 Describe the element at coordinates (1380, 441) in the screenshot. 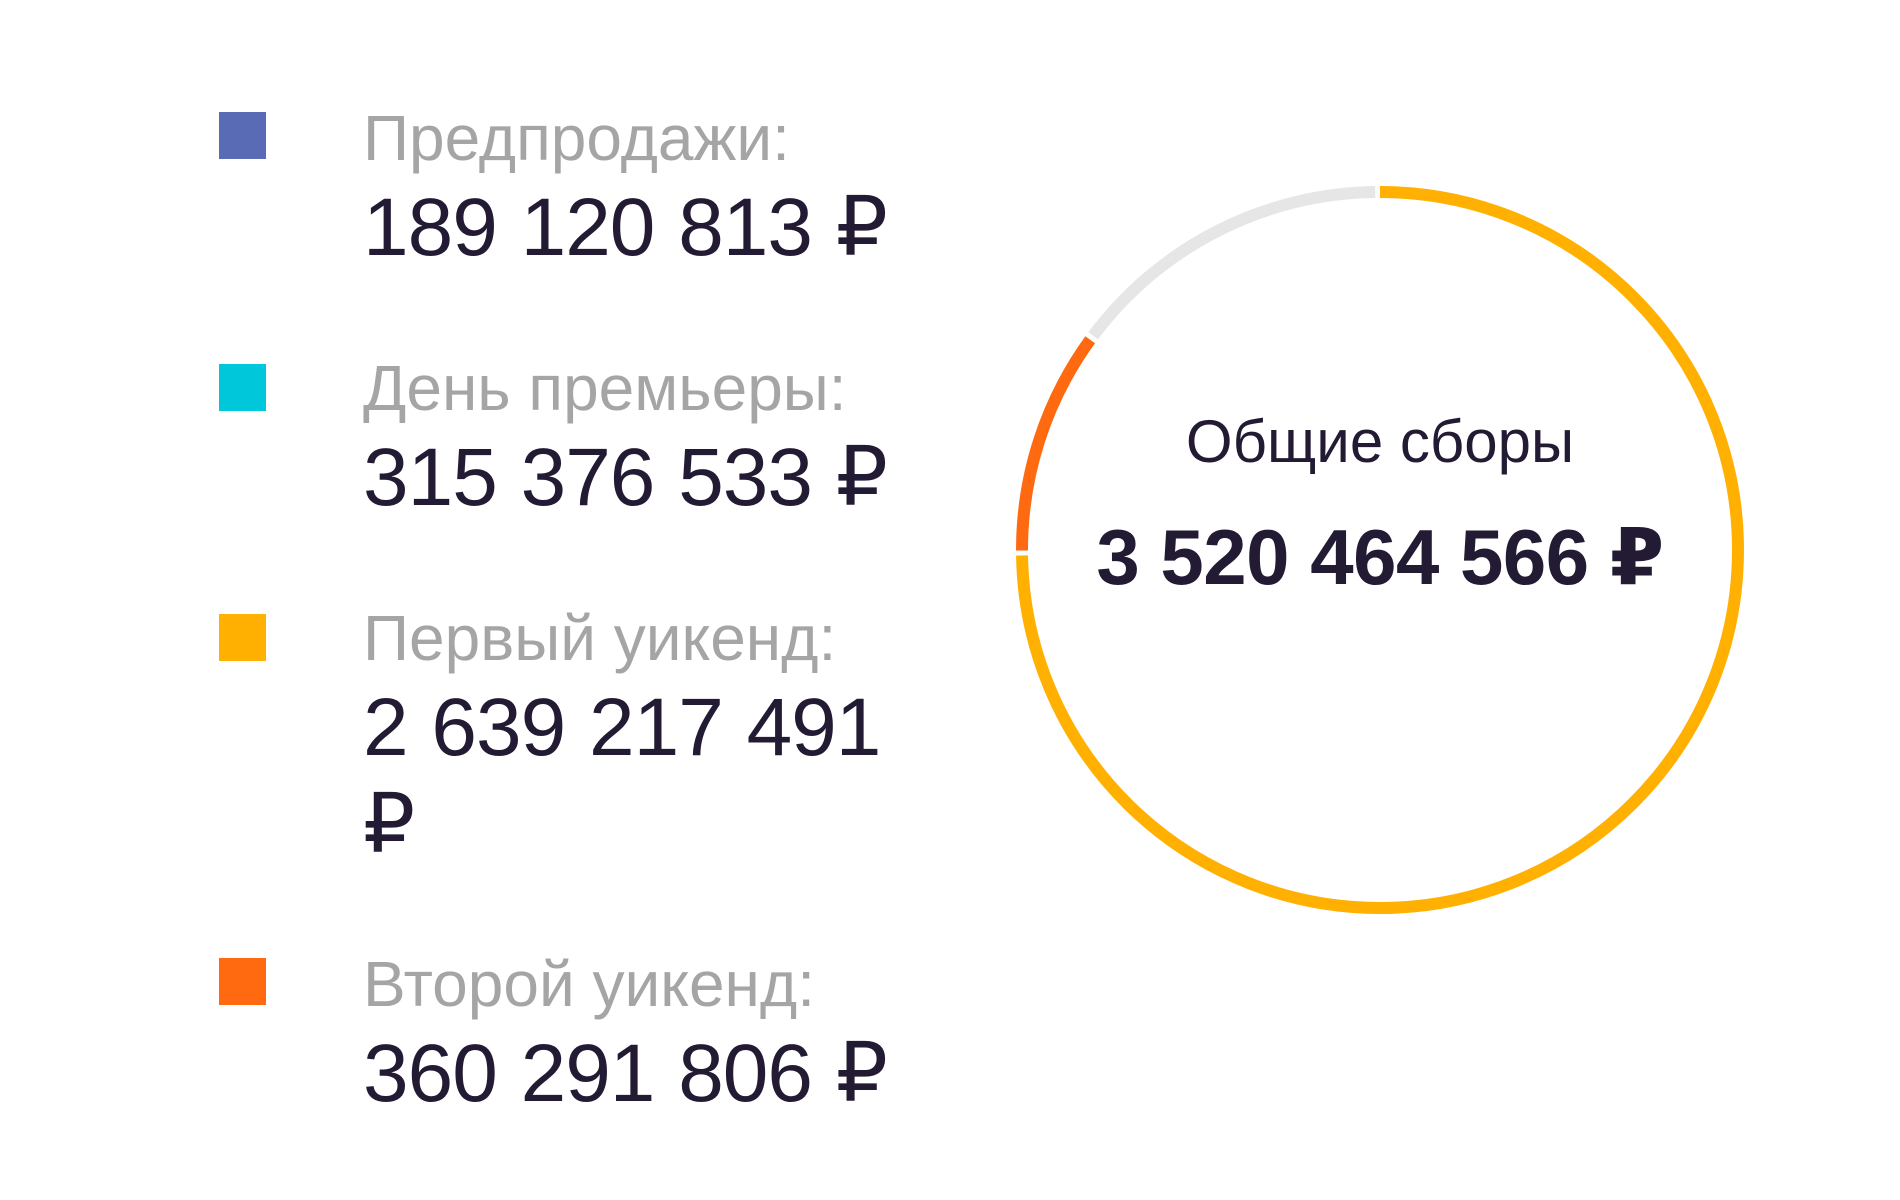

I see `donut-center-title: Общие сборы` at that location.